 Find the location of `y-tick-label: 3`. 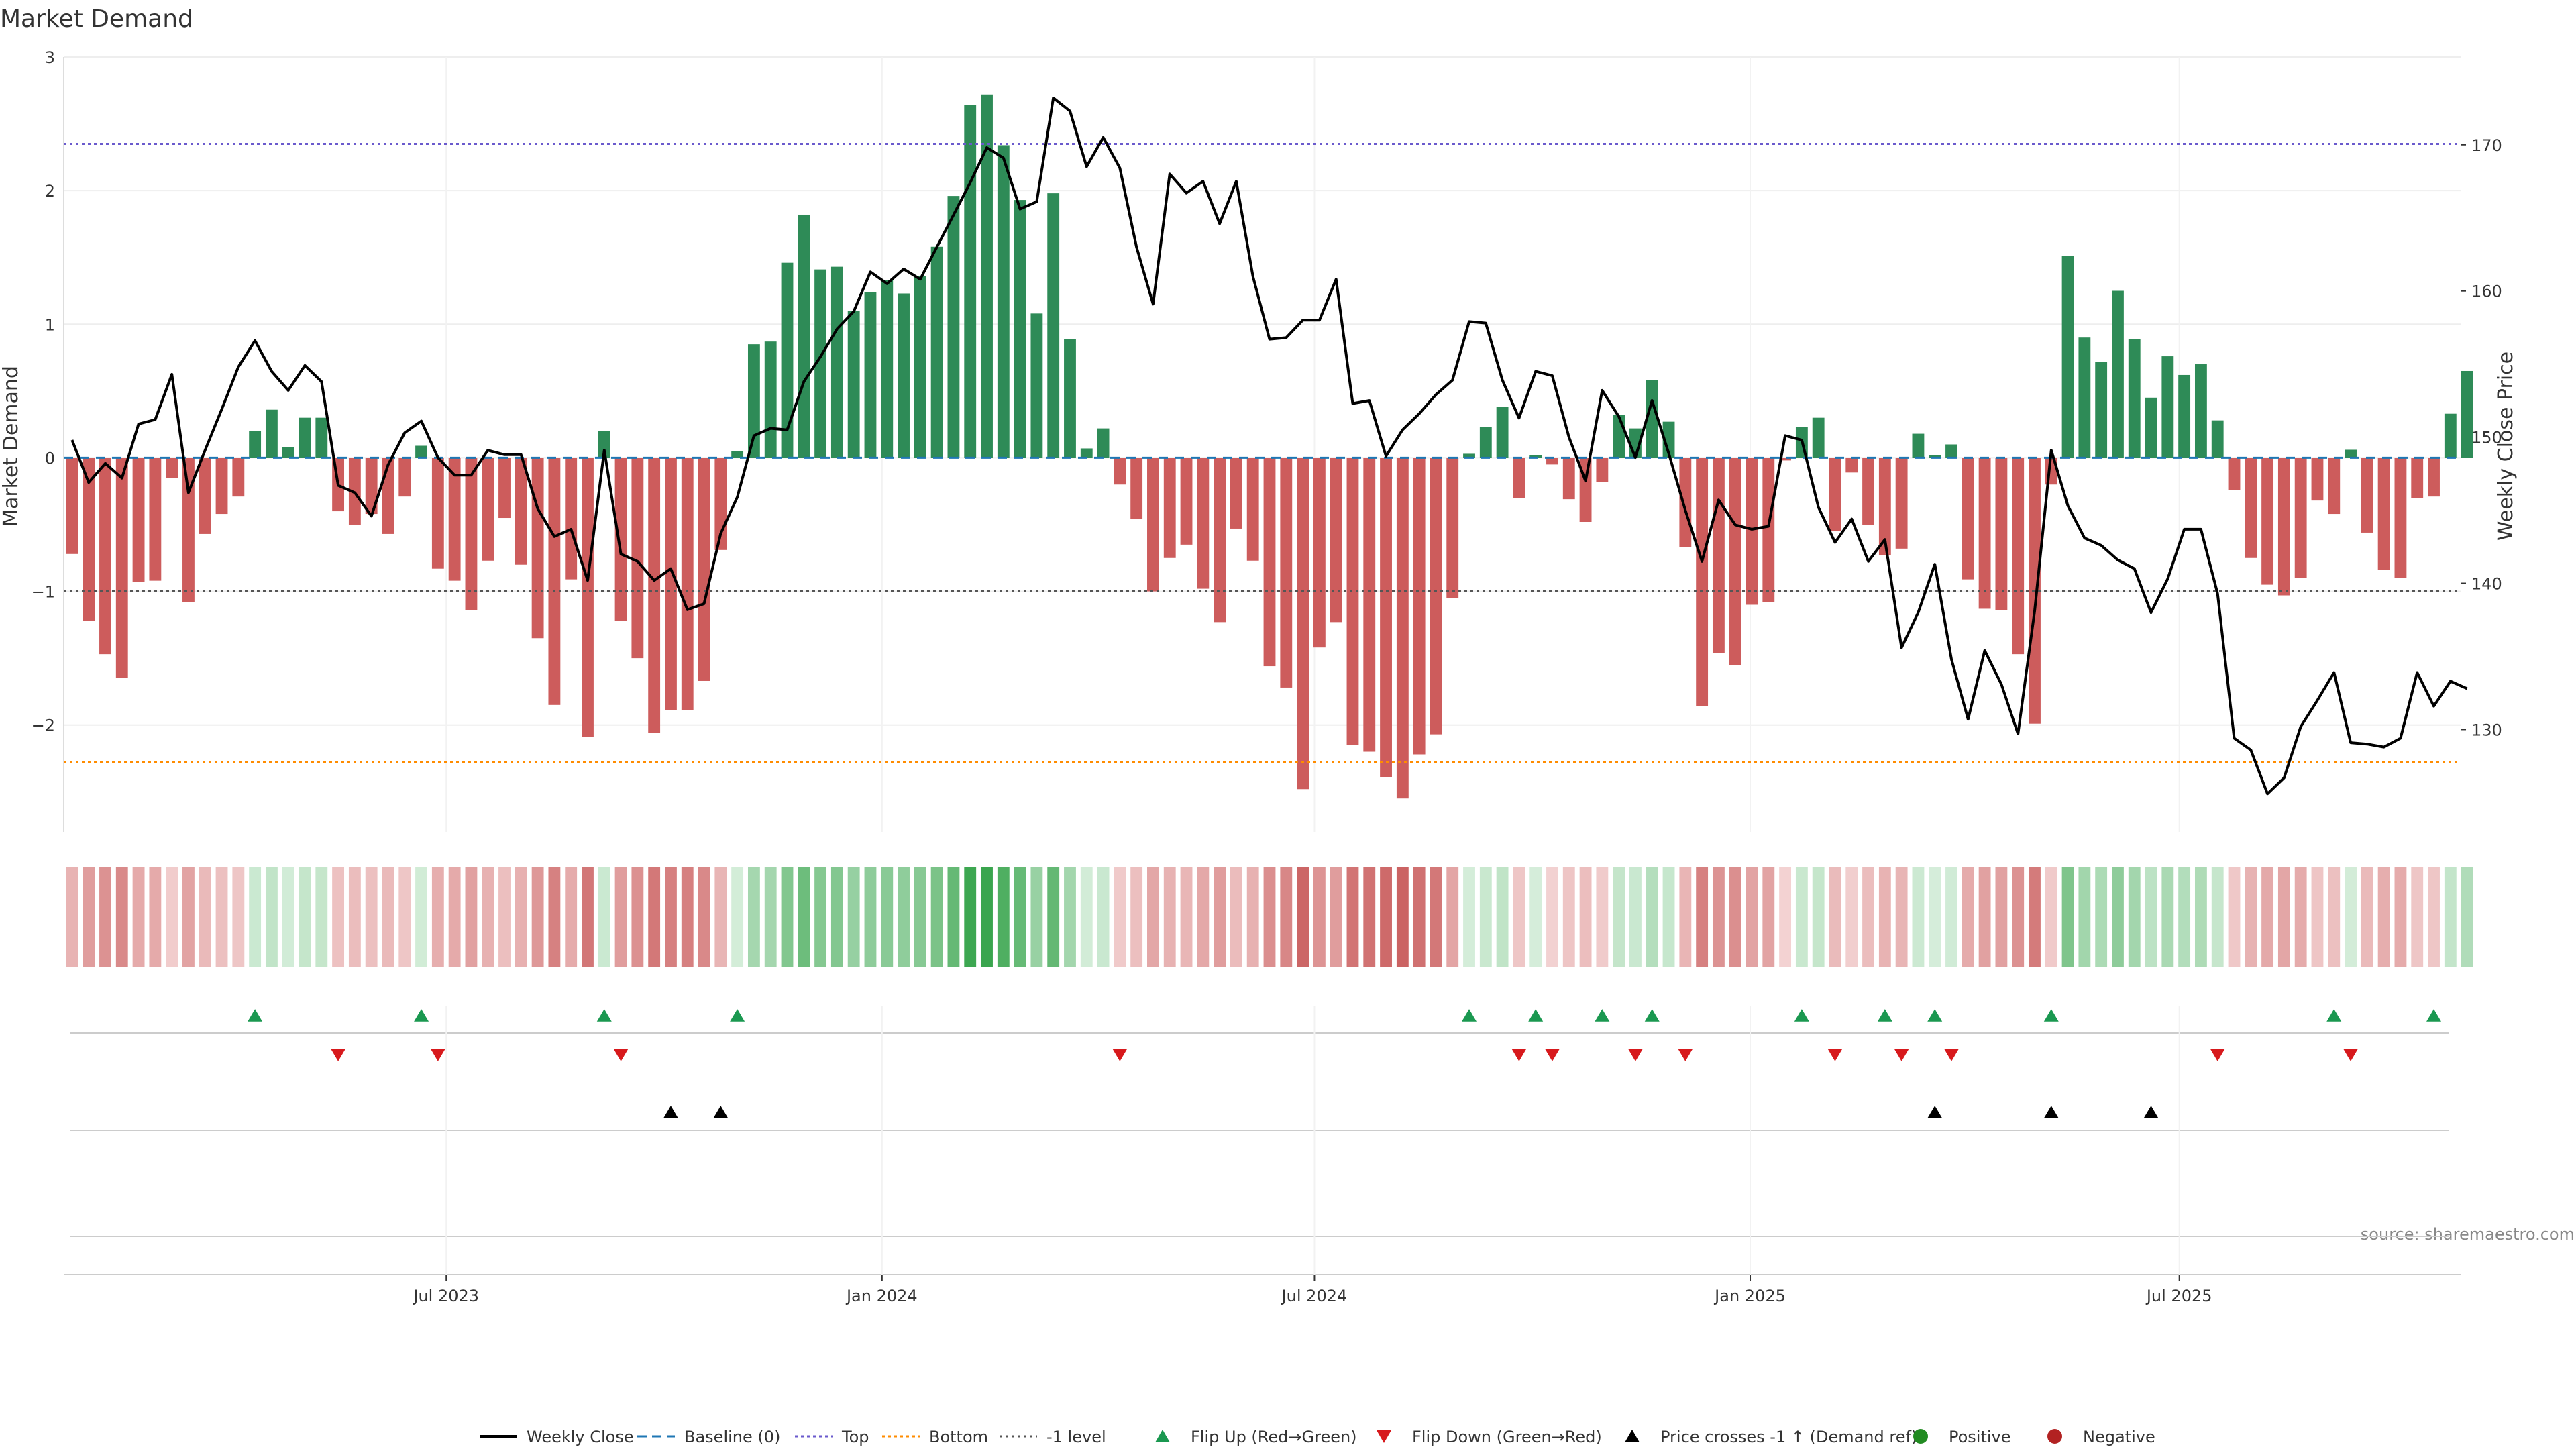

y-tick-label: 3 is located at coordinates (50, 57).